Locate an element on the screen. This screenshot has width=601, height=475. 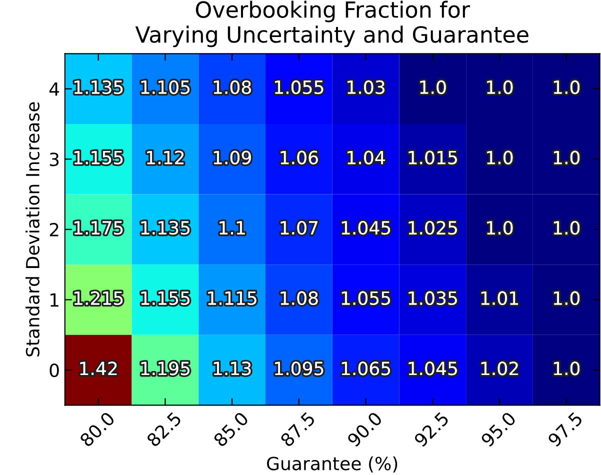
data-label: 1.13 is located at coordinates (232, 369).